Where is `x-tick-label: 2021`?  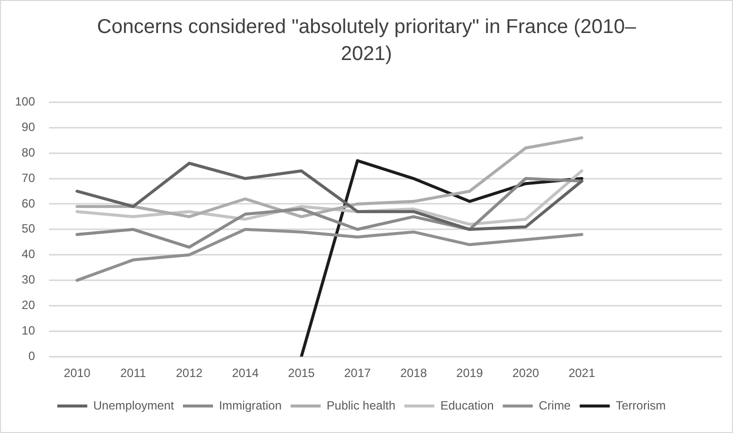
x-tick-label: 2021 is located at coordinates (582, 373).